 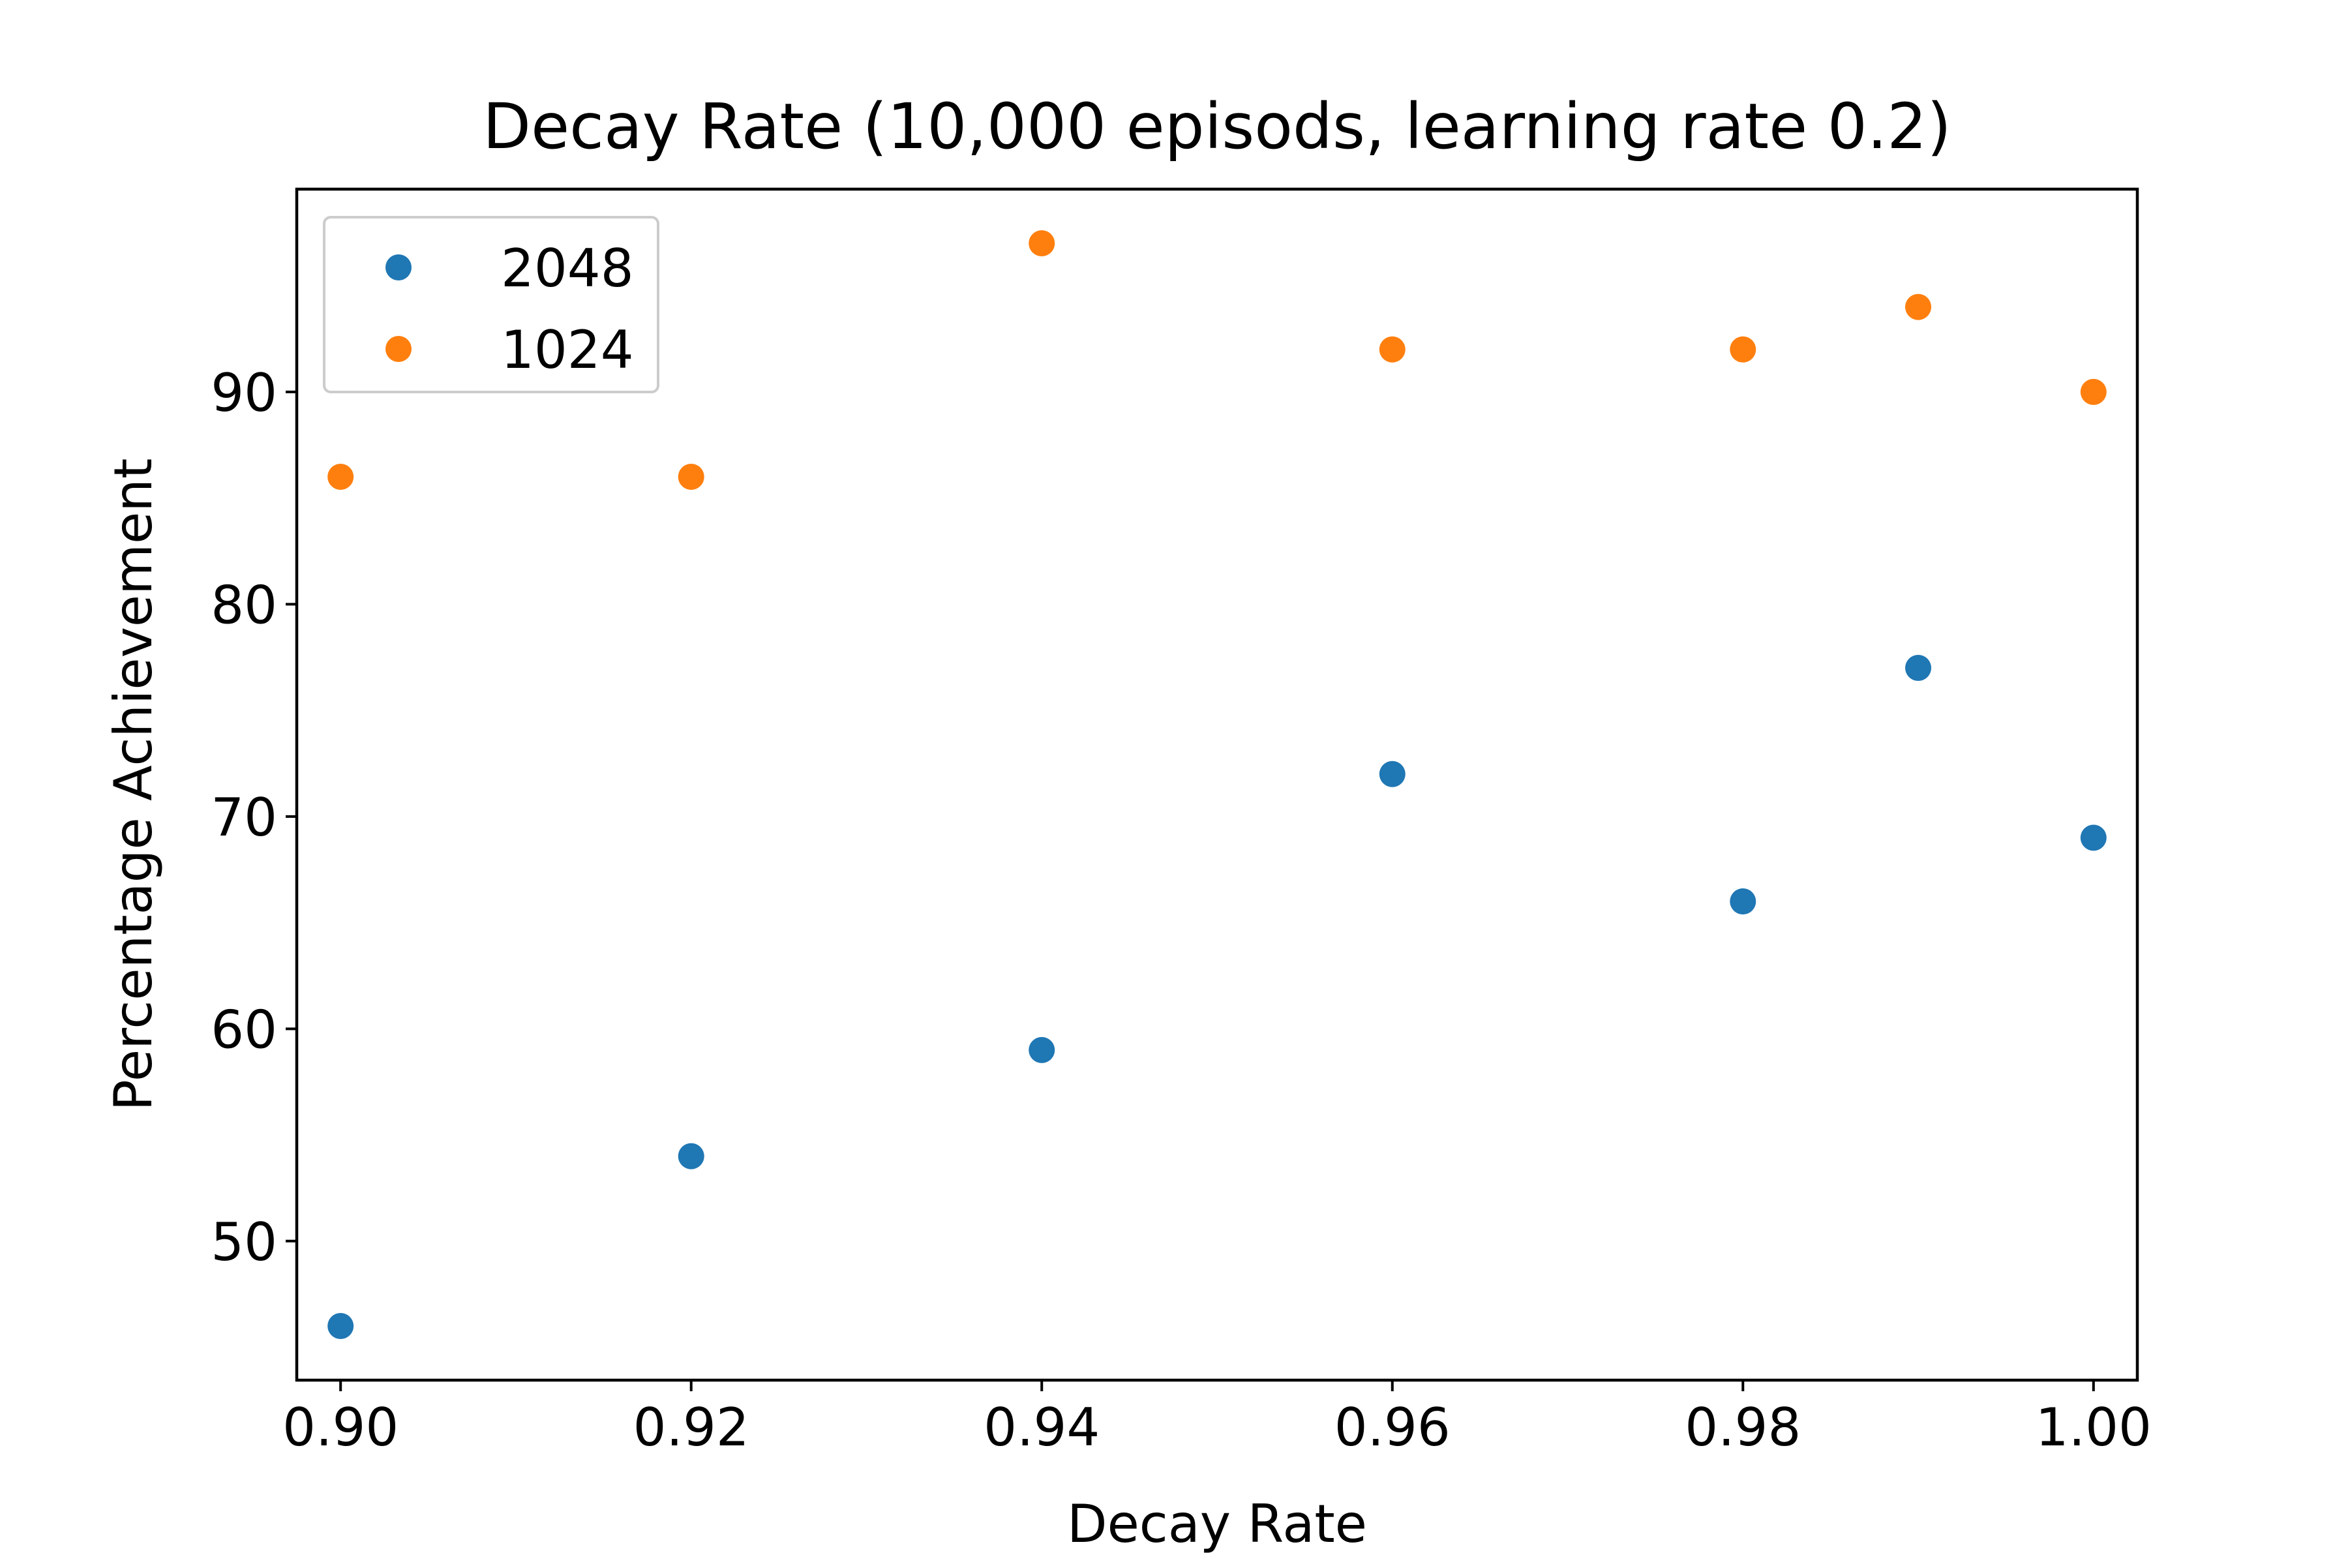 What do you see at coordinates (1217, 1524) in the screenshot?
I see `x-axis-label: Decay Rate` at bounding box center [1217, 1524].